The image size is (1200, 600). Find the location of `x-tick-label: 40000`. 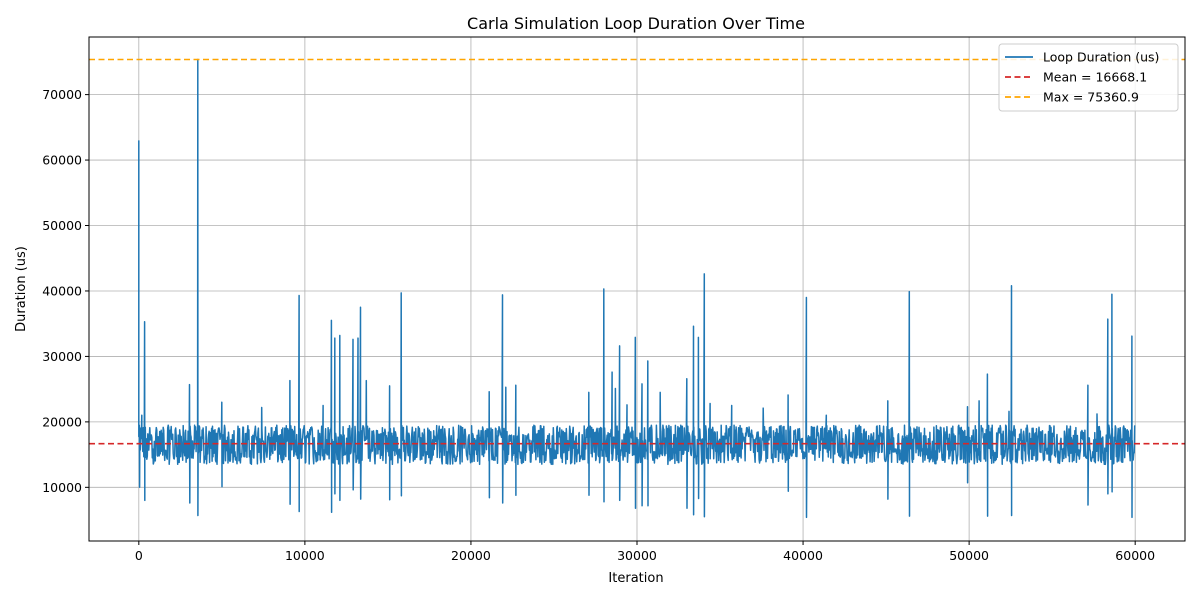

x-tick-label: 40000 is located at coordinates (803, 555).